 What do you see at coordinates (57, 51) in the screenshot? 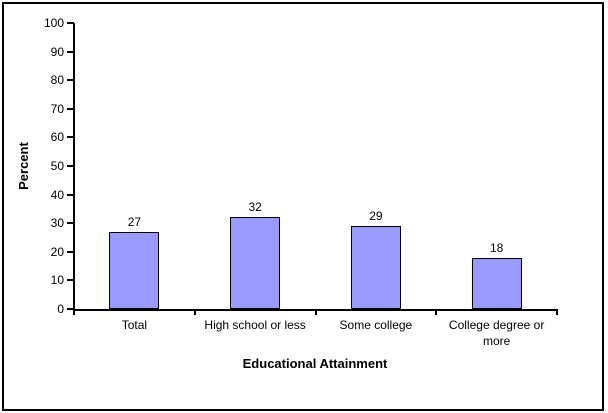
I see `y-tick-label: 90` at bounding box center [57, 51].